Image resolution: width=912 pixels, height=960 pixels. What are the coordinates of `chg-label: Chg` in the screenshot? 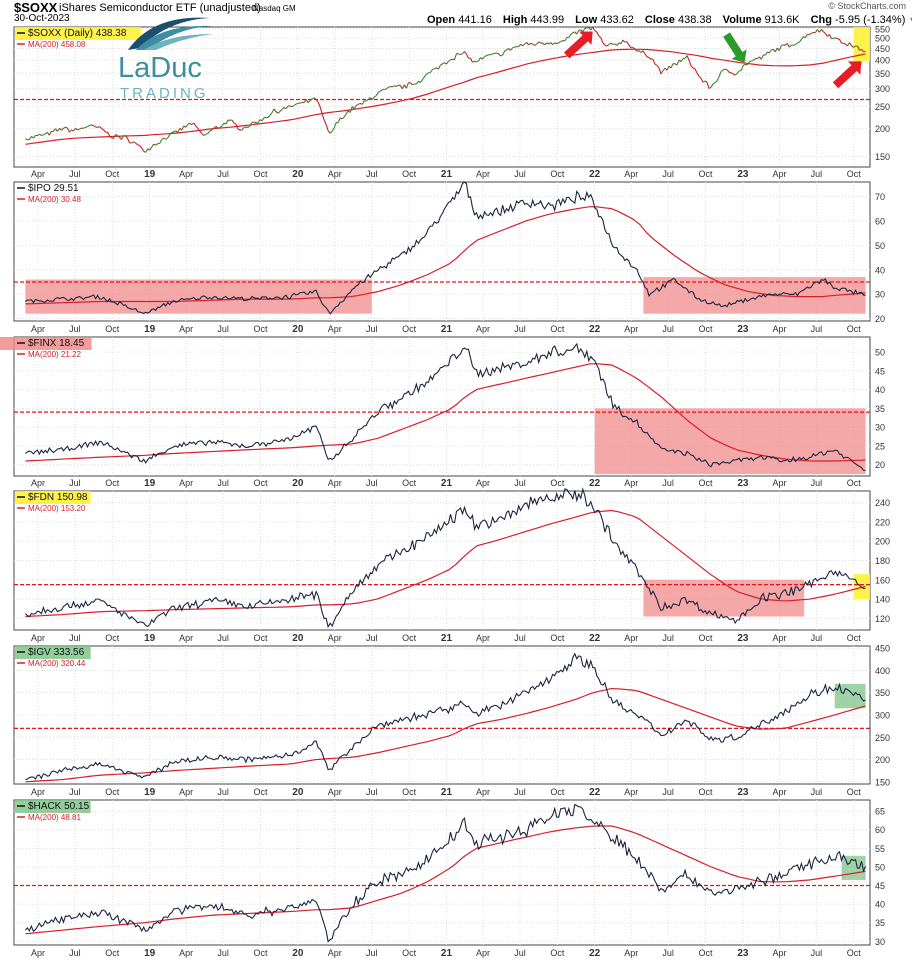 It's located at (821, 20).